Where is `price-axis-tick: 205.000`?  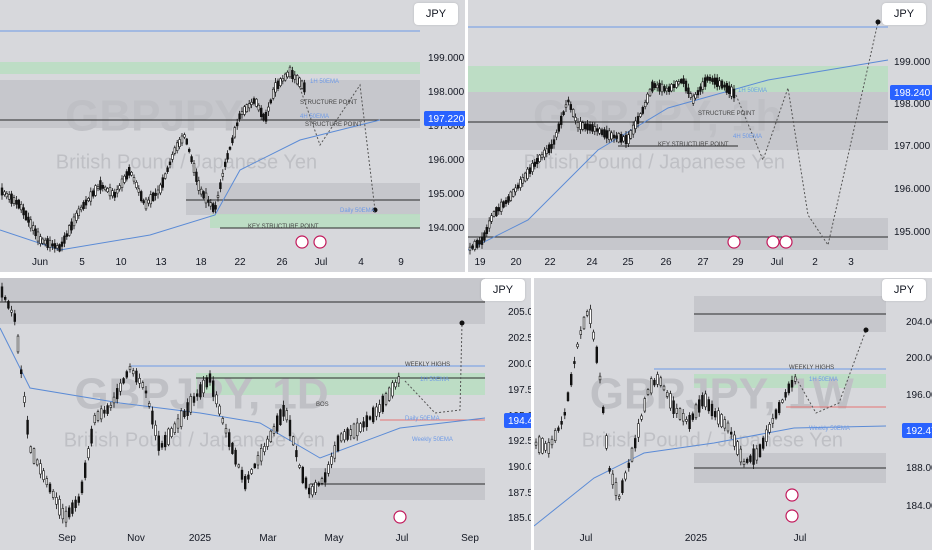
price-axis-tick: 205.000 is located at coordinates (519, 312).